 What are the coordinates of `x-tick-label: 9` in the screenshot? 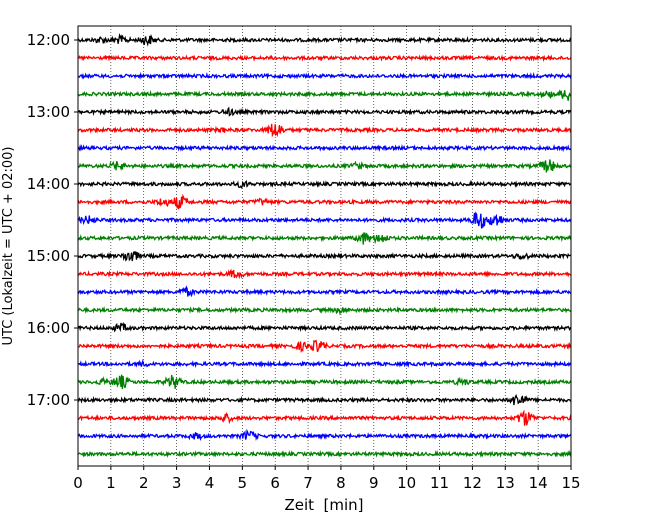 It's located at (374, 483).